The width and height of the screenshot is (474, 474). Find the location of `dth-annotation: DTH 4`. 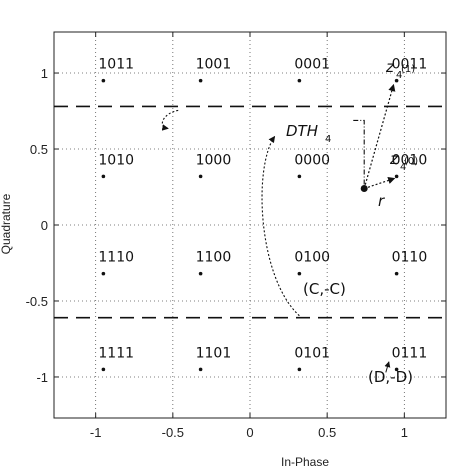

dth-annotation: DTH 4 is located at coordinates (308, 133).